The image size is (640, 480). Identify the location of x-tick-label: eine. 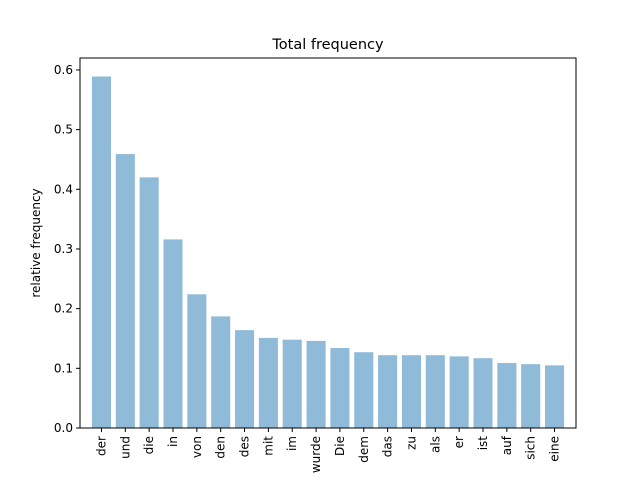
(555, 449).